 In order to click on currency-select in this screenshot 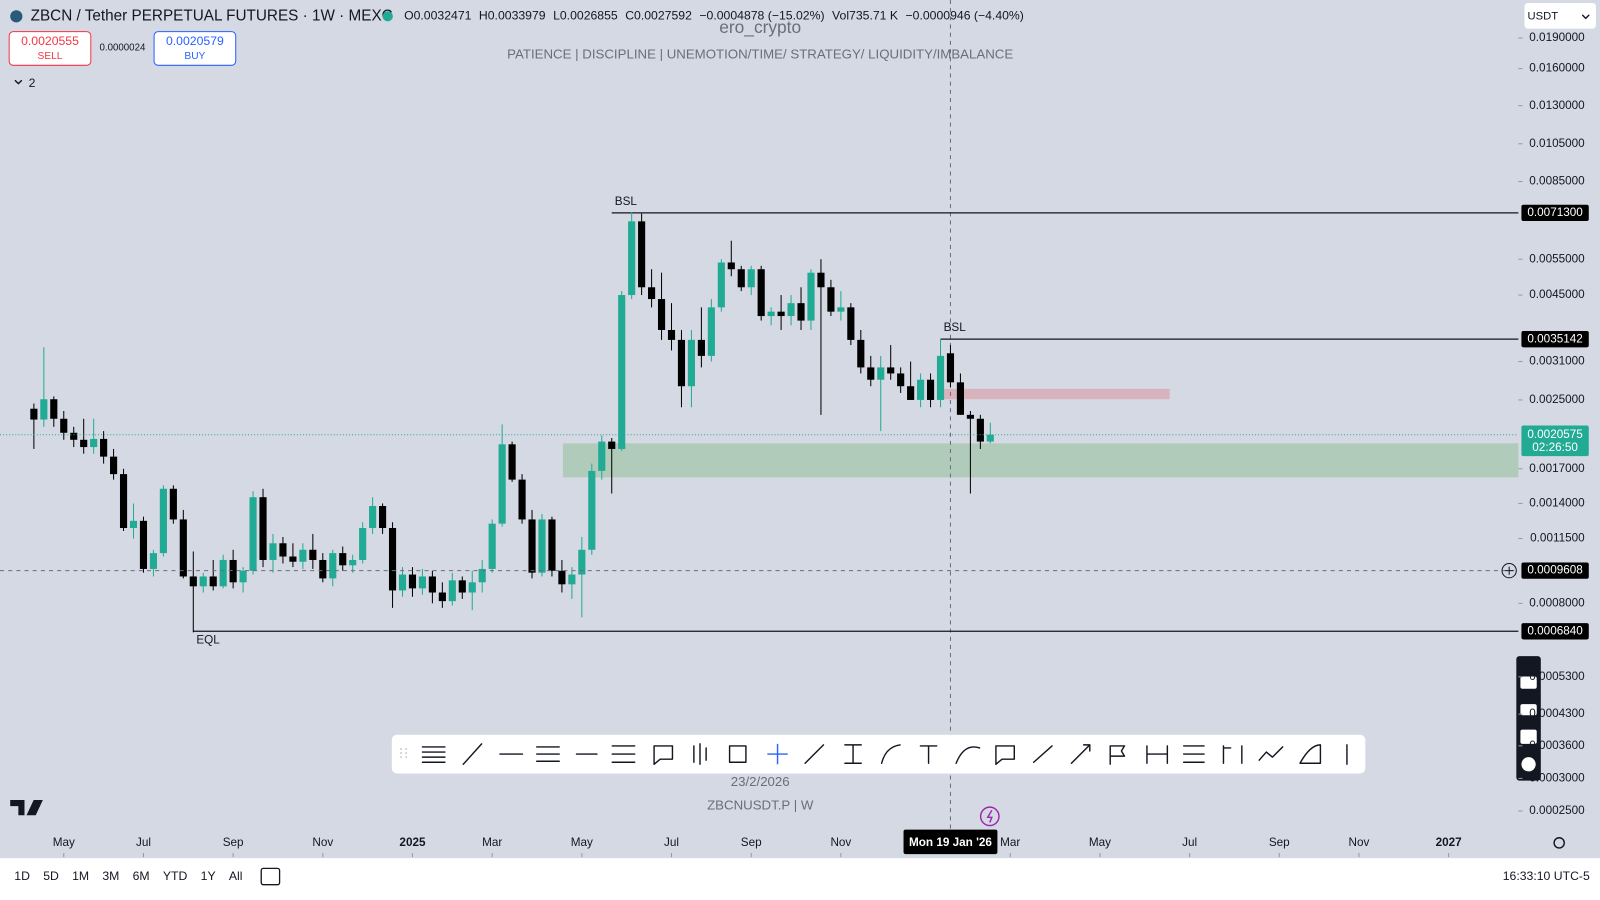, I will do `click(1560, 16)`.